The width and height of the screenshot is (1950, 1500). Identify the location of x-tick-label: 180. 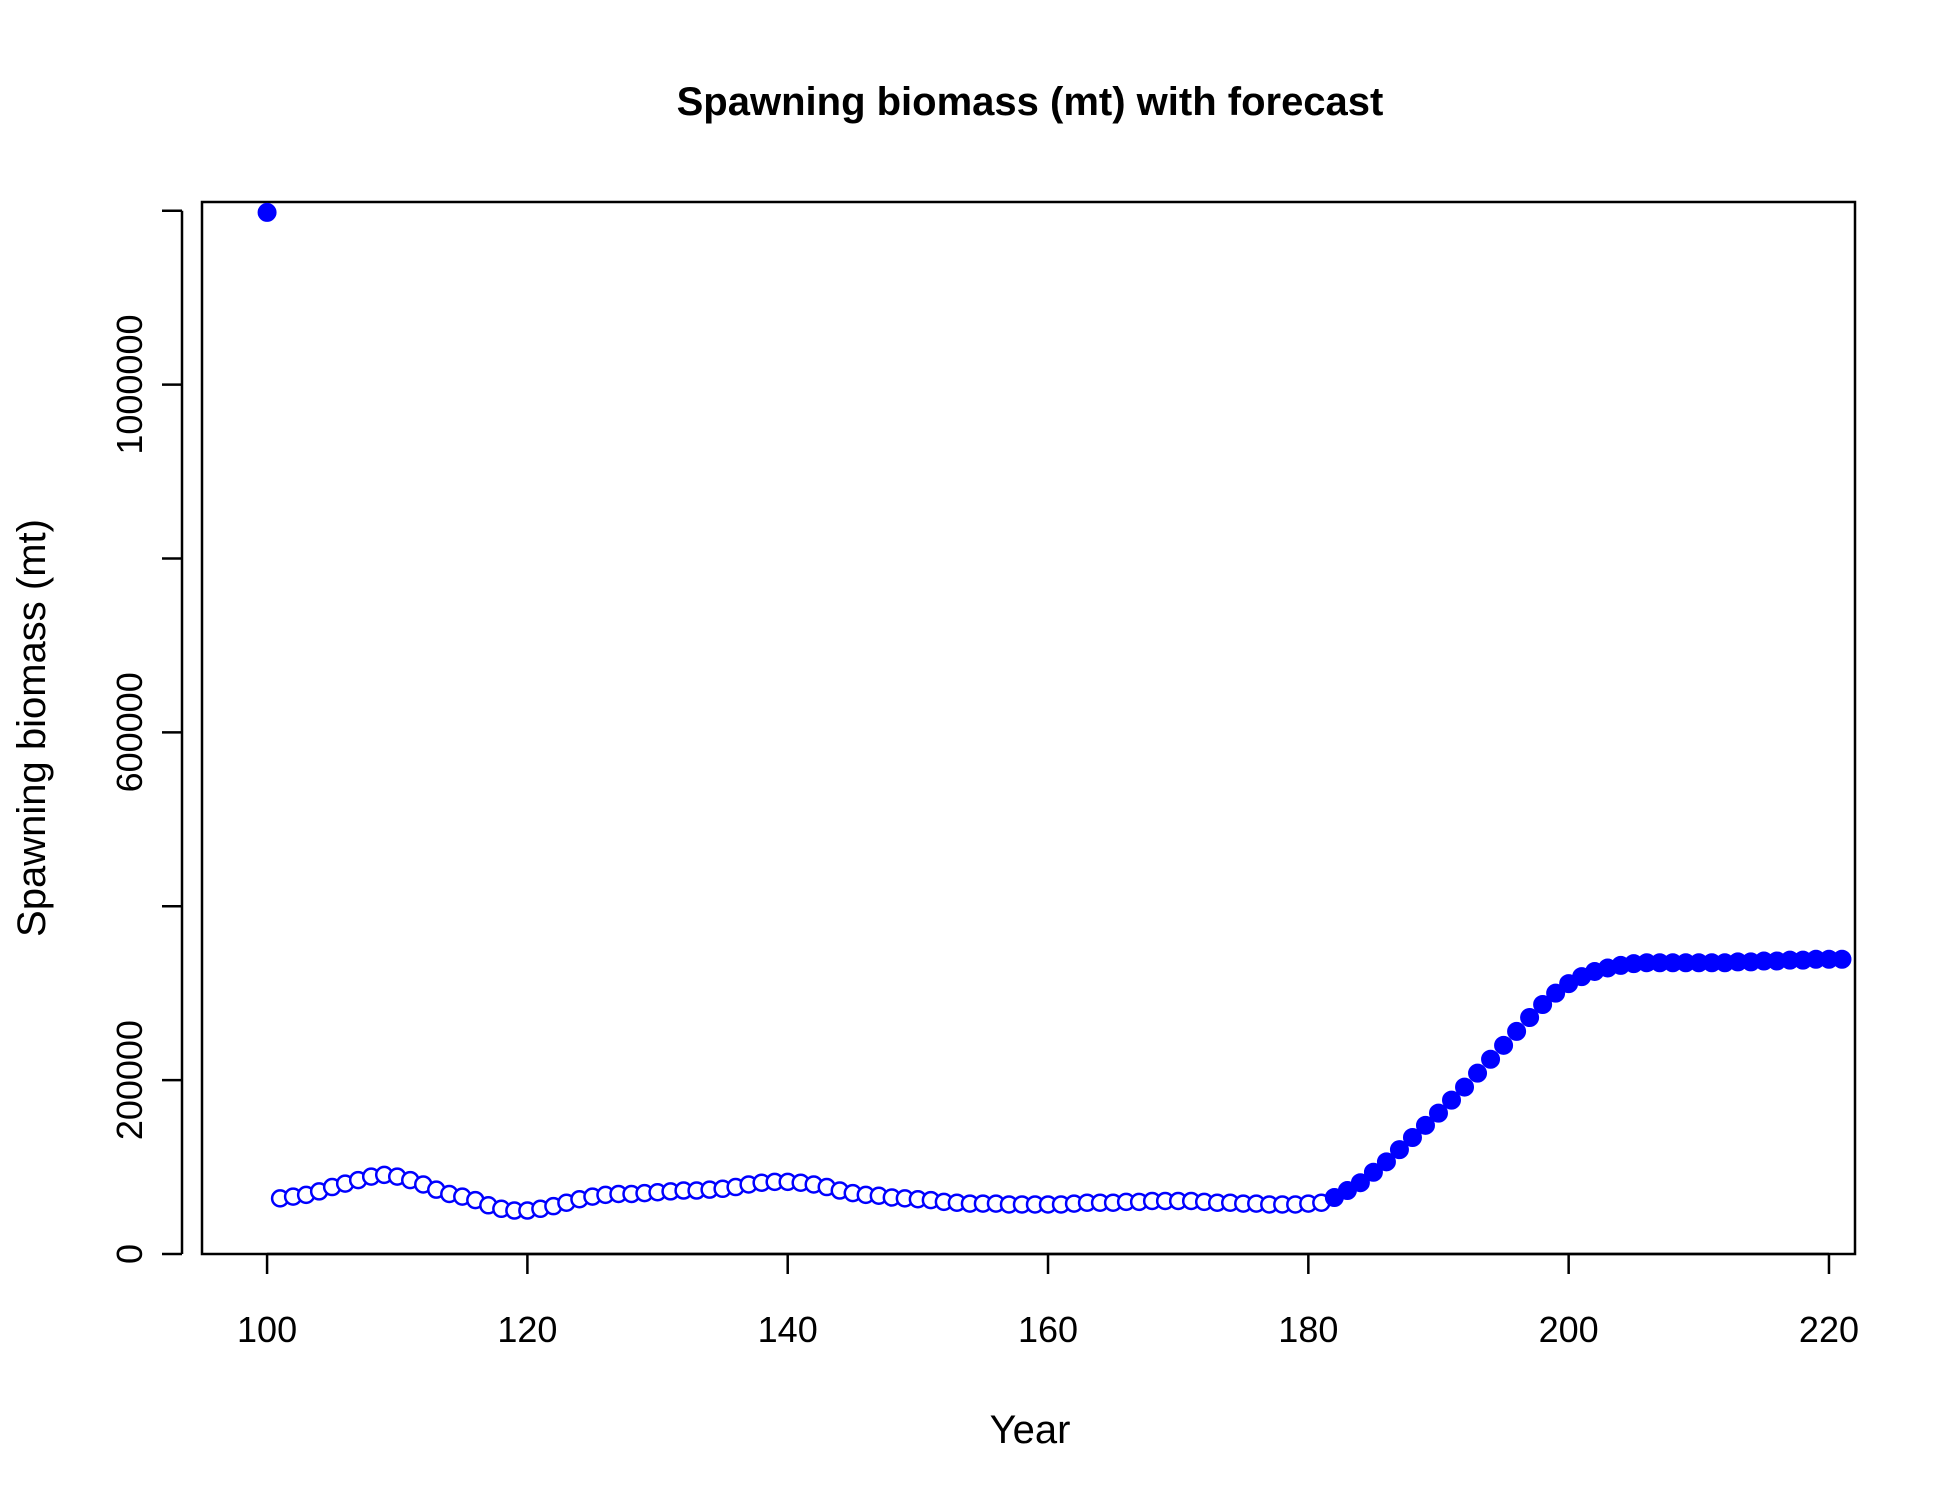
(1308, 1329).